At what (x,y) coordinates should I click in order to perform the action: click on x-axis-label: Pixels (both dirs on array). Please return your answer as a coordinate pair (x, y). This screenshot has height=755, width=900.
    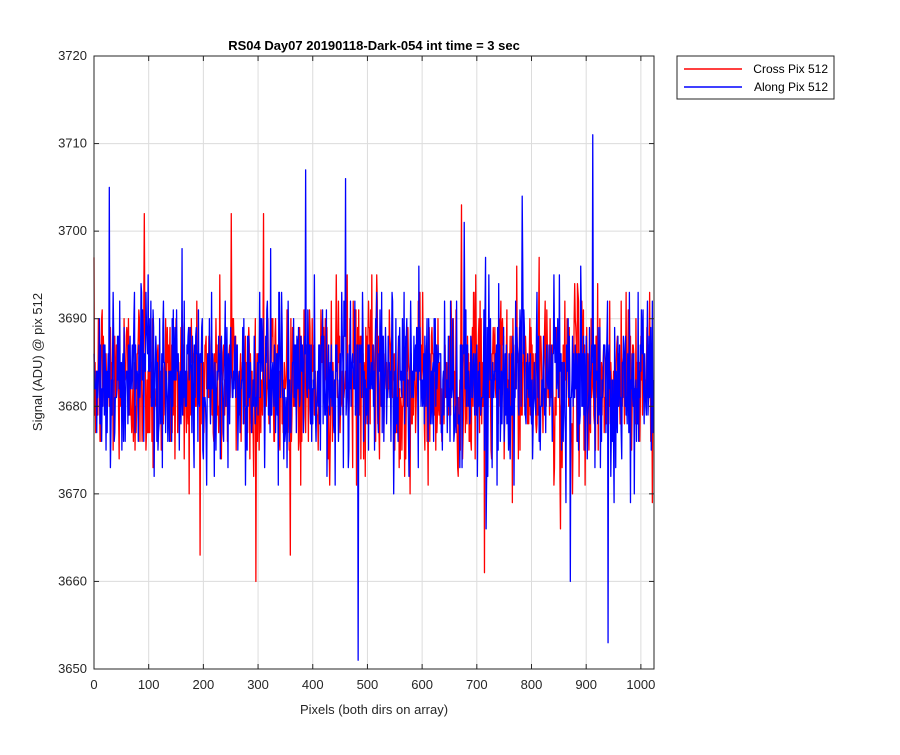
    Looking at the image, I should click on (374, 709).